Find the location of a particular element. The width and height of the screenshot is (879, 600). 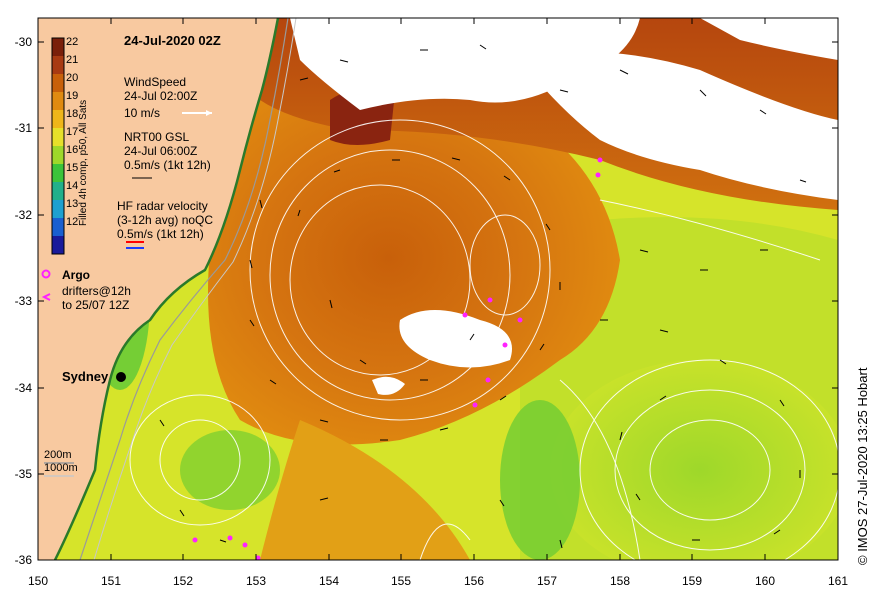

lat-tick: -30 is located at coordinates (23, 42).